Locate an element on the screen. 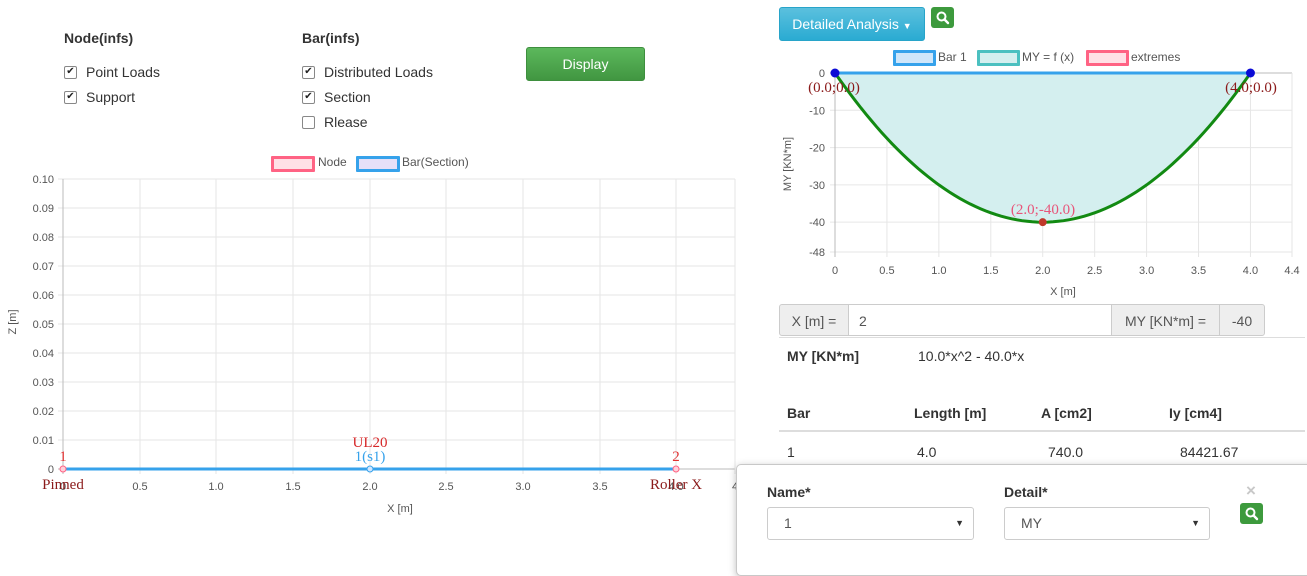 The height and width of the screenshot is (576, 1307). legend-node-label: Node is located at coordinates (332, 162).